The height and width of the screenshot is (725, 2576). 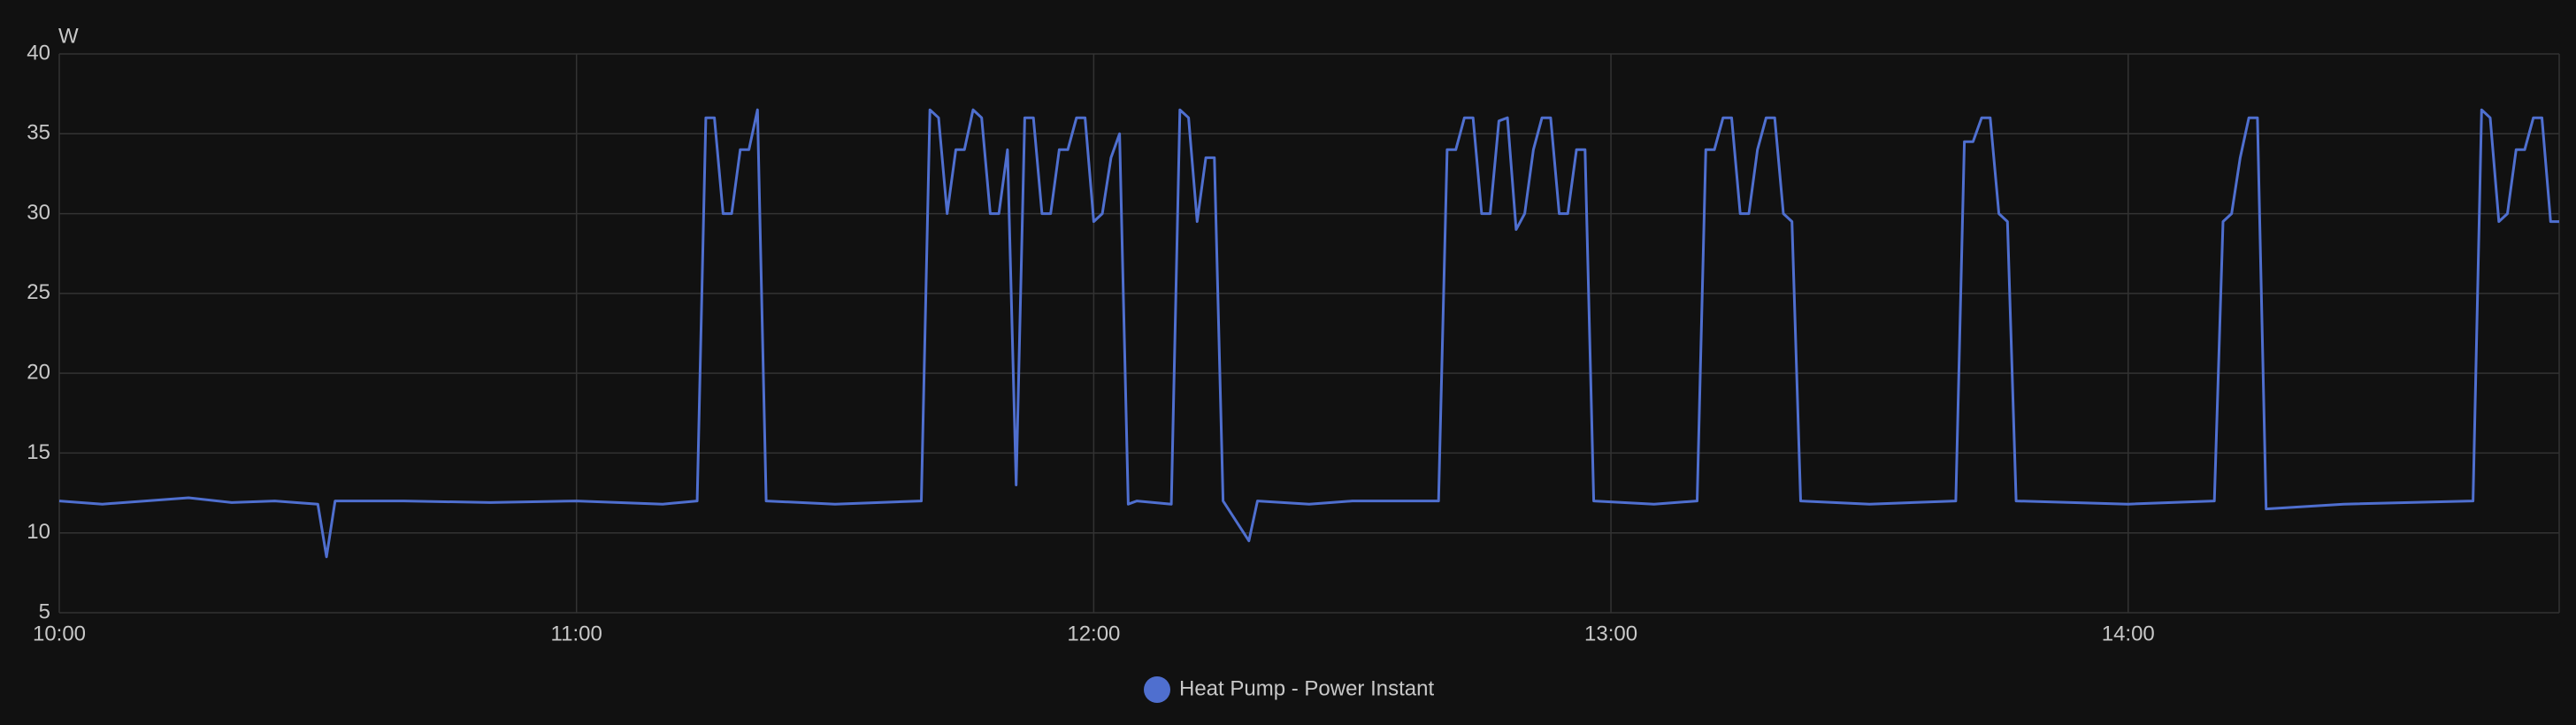 I want to click on x-tick-label: 13:00, so click(x=1610, y=633).